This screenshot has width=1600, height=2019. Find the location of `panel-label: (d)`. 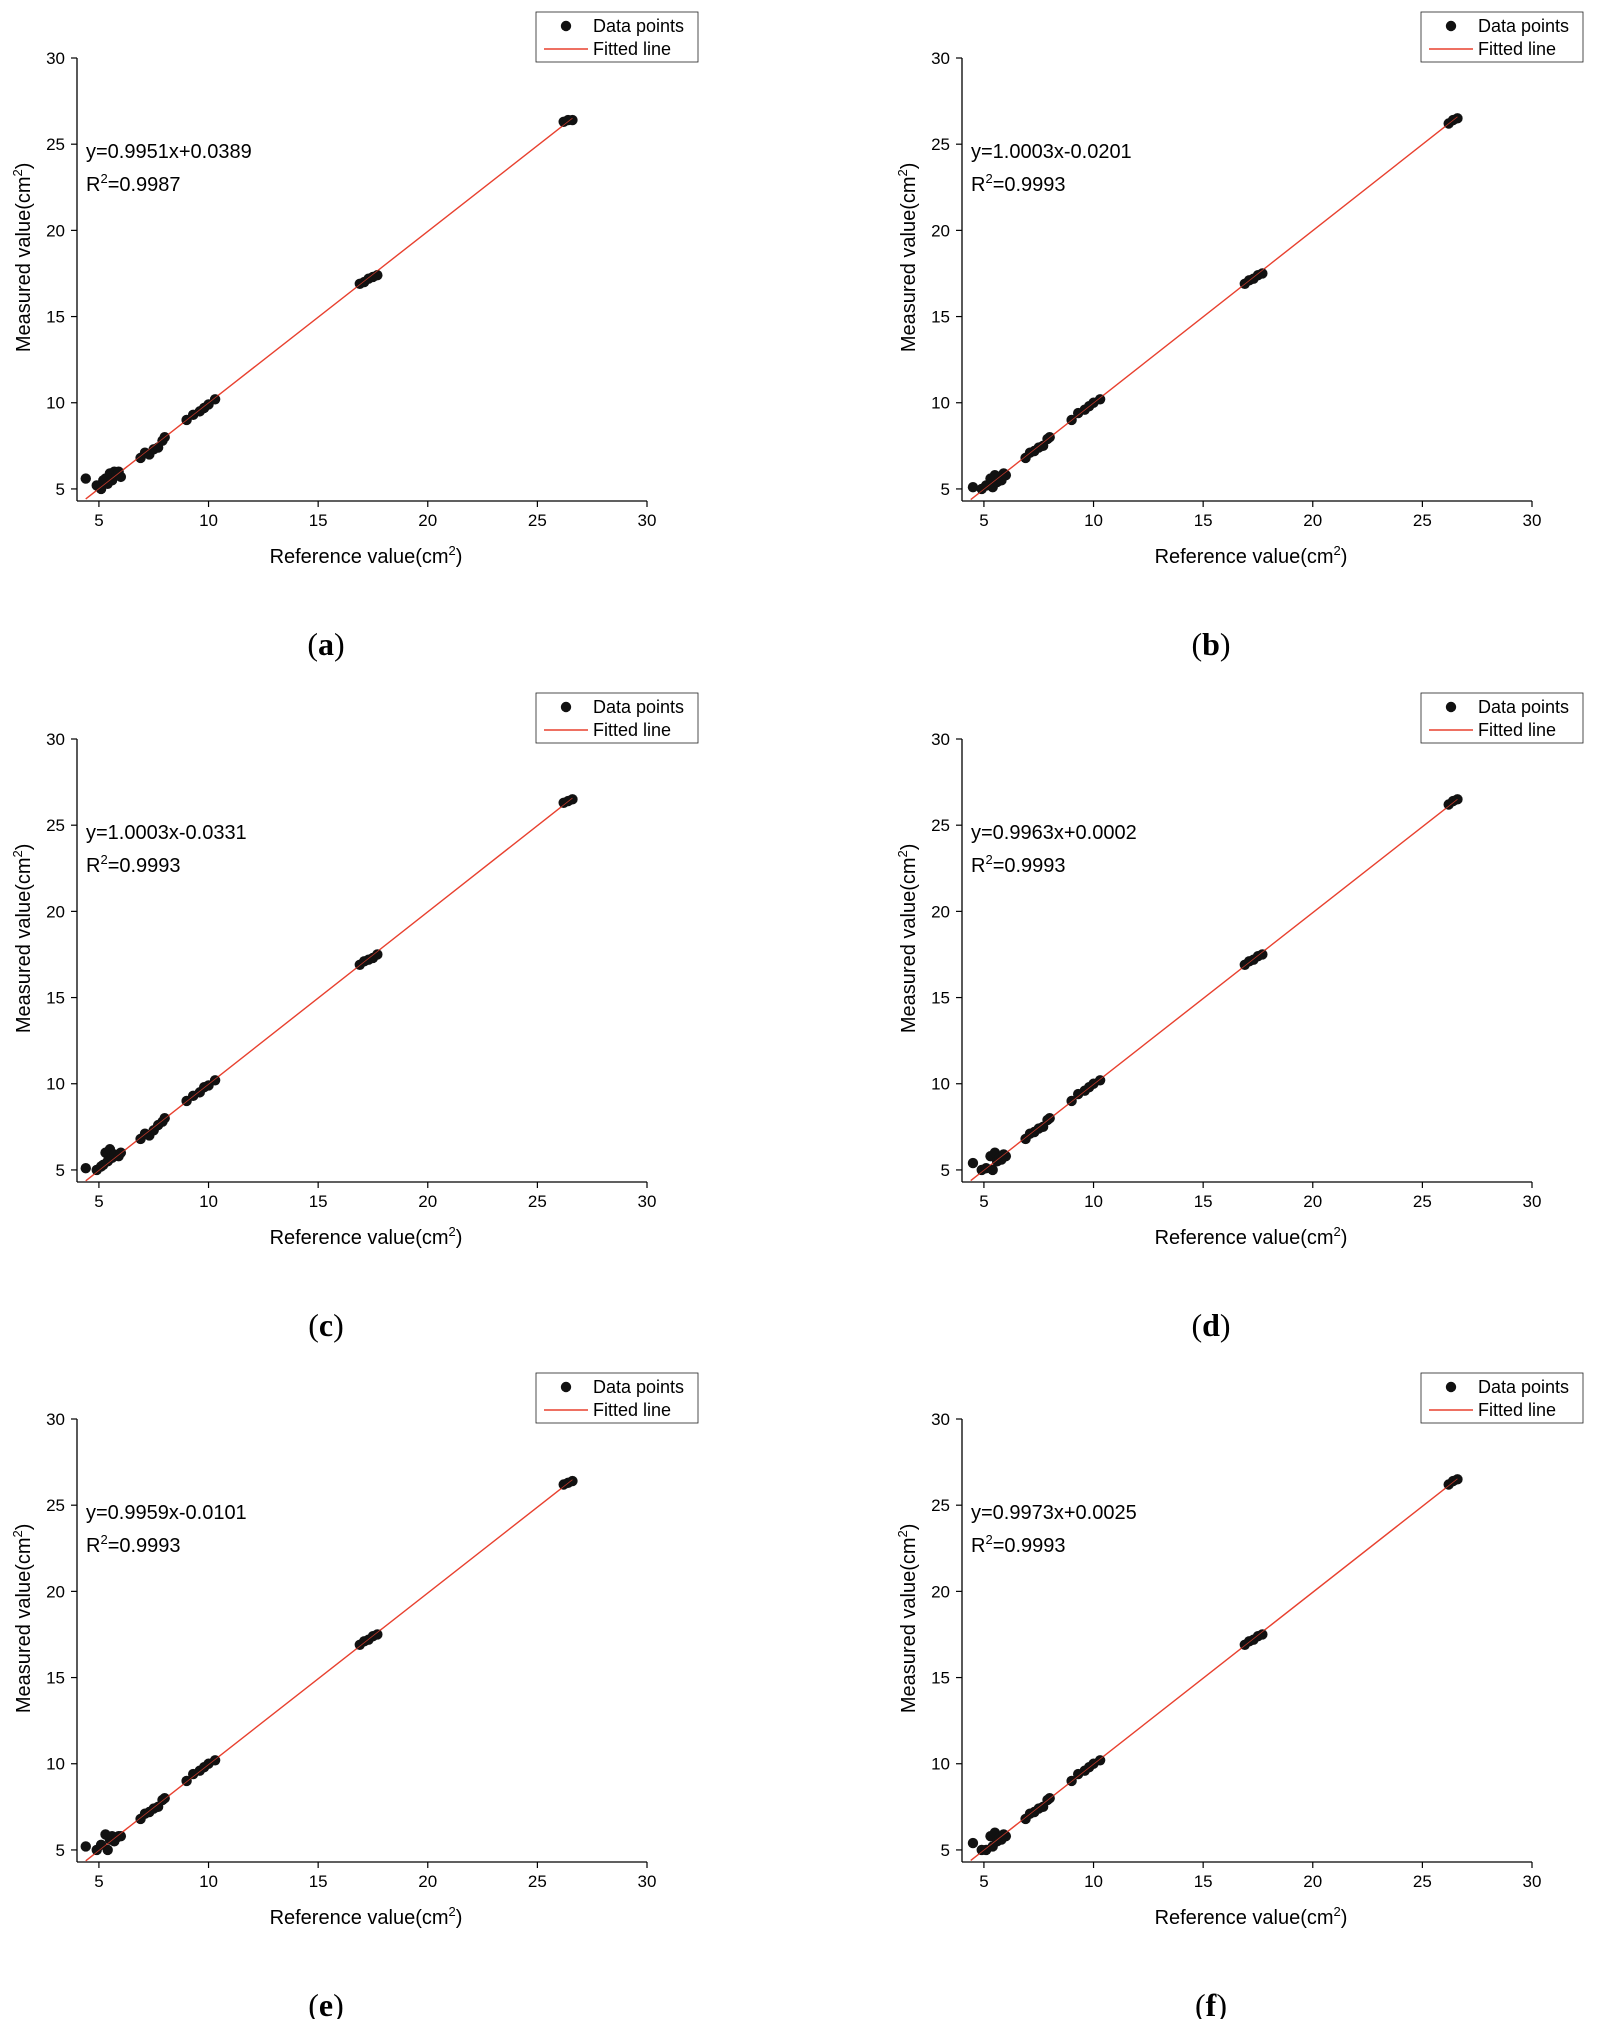

panel-label: (d) is located at coordinates (1210, 1325).